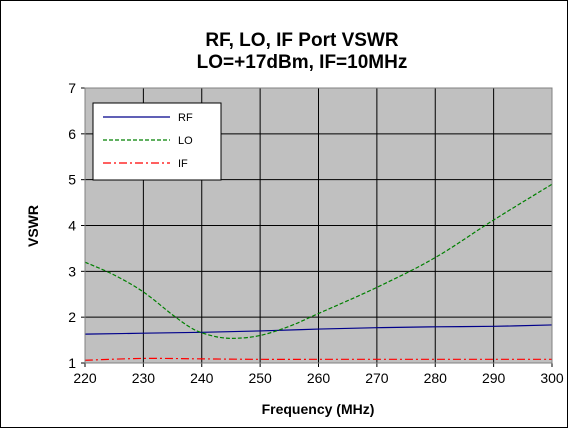 The height and width of the screenshot is (428, 568). Describe the element at coordinates (552, 378) in the screenshot. I see `x-tick-label: 300` at that location.